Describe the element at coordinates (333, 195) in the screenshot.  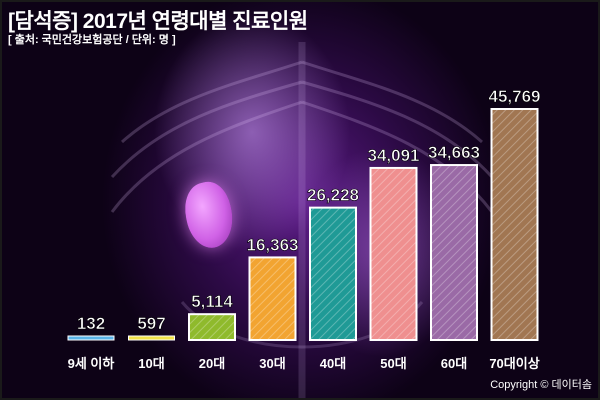
I see `value-label-5: 26,228` at that location.